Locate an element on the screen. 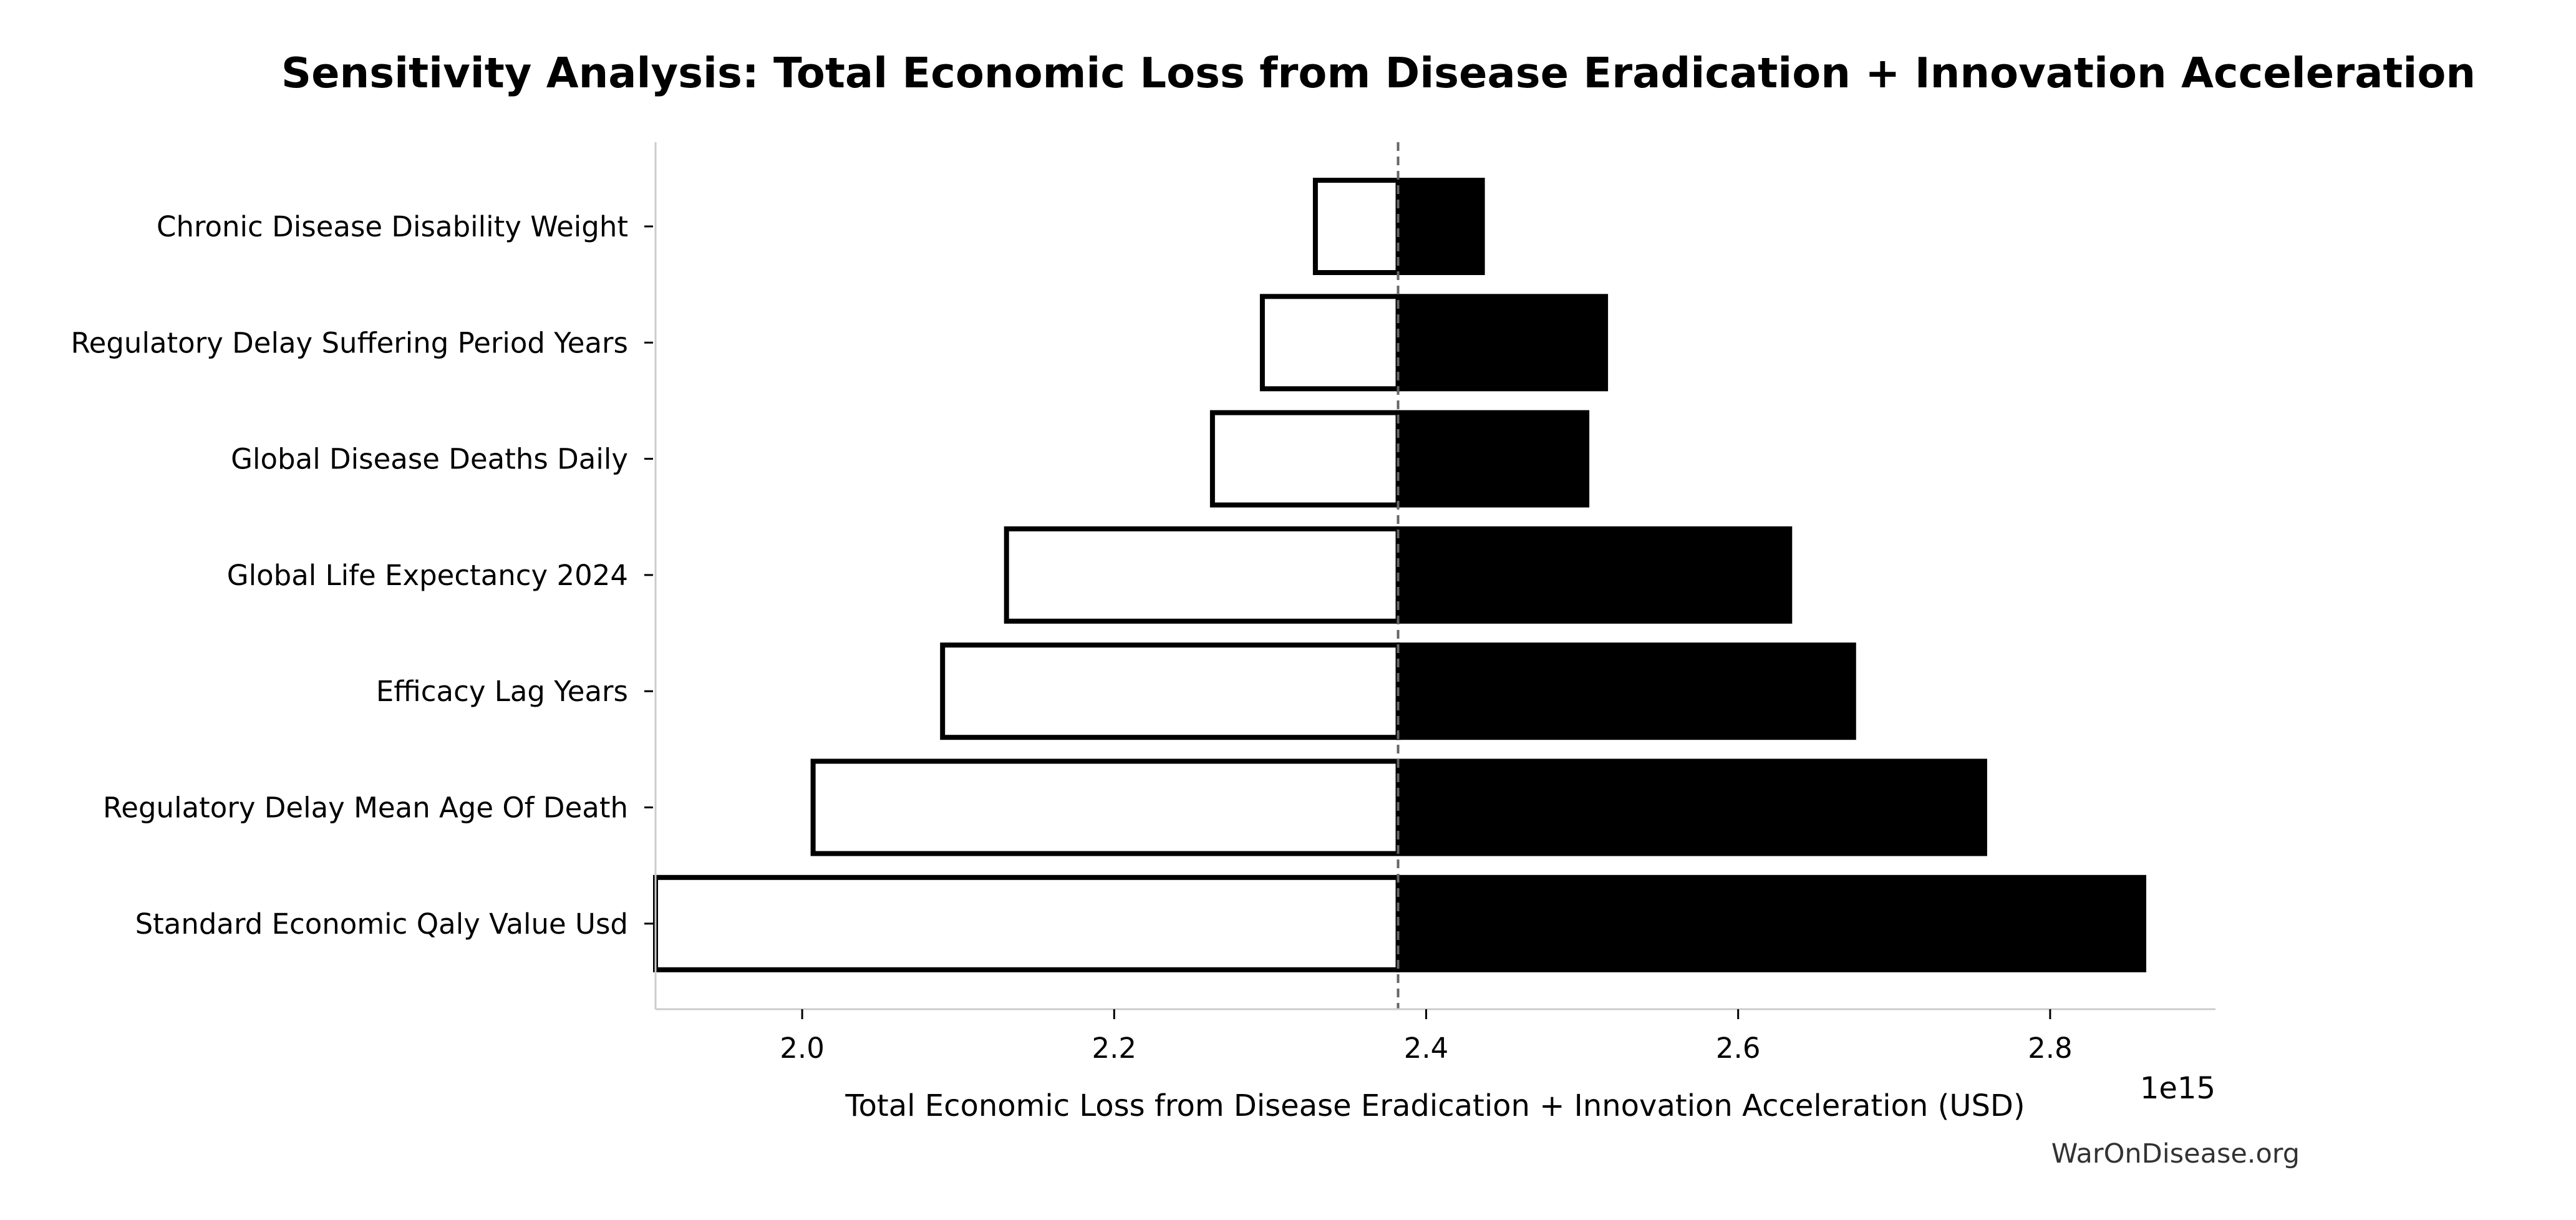  bar-high-chronic-disease-disability-weight is located at coordinates (1440, 226).